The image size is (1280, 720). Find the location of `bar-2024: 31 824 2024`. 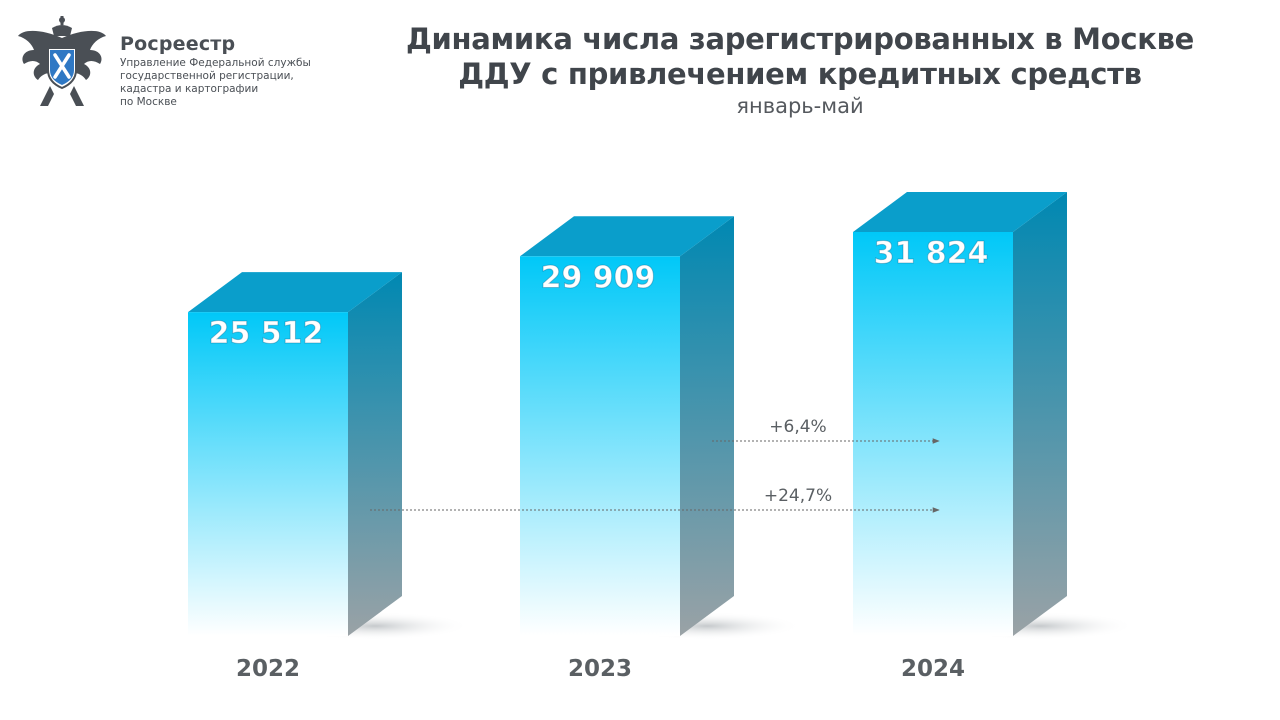

bar-2024: 31 824 2024 is located at coordinates (994, 437).